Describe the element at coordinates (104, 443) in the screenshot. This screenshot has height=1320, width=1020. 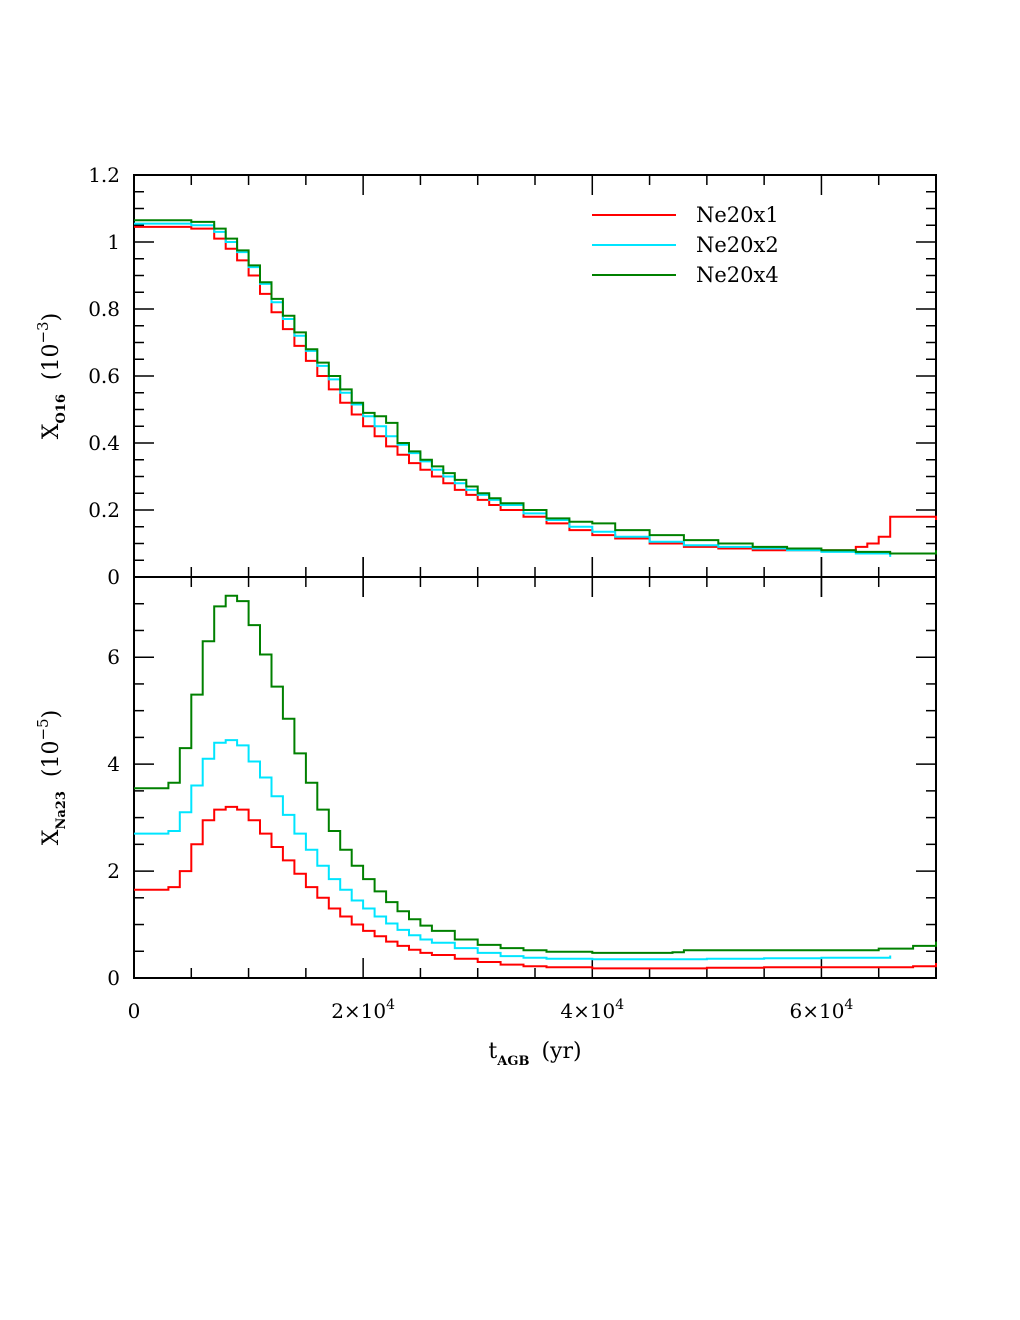
I see `y-tick-label-top: 0.4` at that location.